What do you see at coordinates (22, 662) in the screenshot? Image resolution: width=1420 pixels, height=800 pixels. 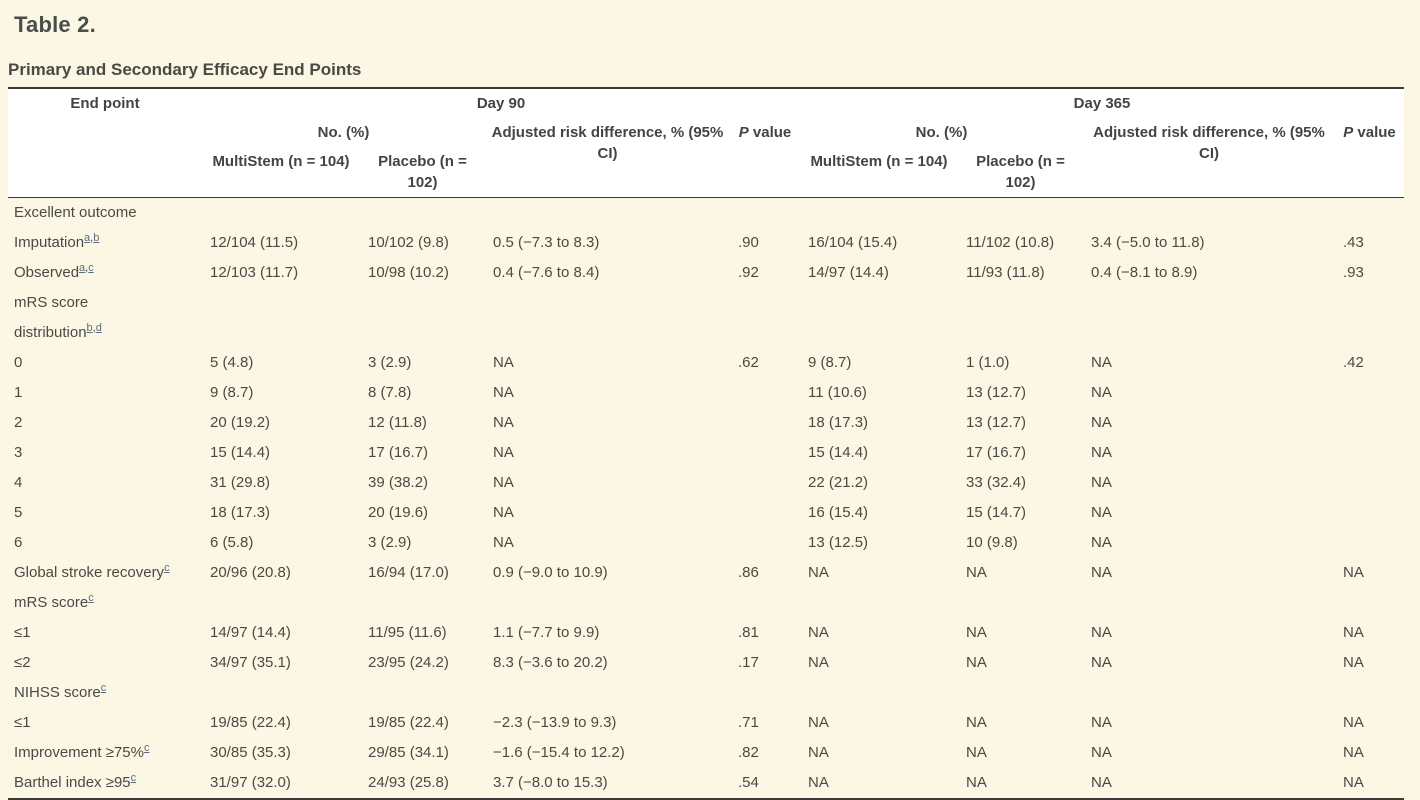 I see `endpoint-cell: ≤2` at bounding box center [22, 662].